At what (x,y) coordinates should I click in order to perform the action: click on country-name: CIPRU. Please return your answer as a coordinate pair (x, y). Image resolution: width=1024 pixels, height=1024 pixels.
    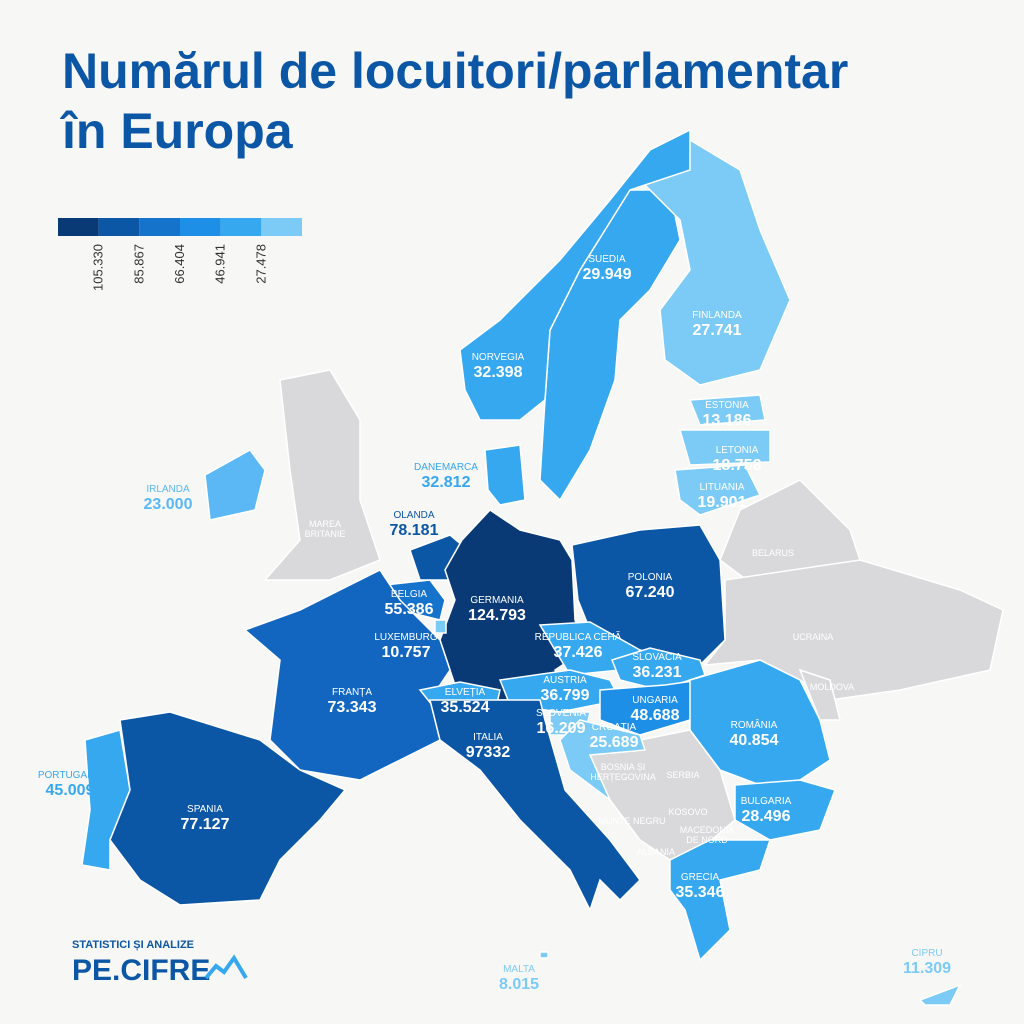
    Looking at the image, I should click on (926, 953).